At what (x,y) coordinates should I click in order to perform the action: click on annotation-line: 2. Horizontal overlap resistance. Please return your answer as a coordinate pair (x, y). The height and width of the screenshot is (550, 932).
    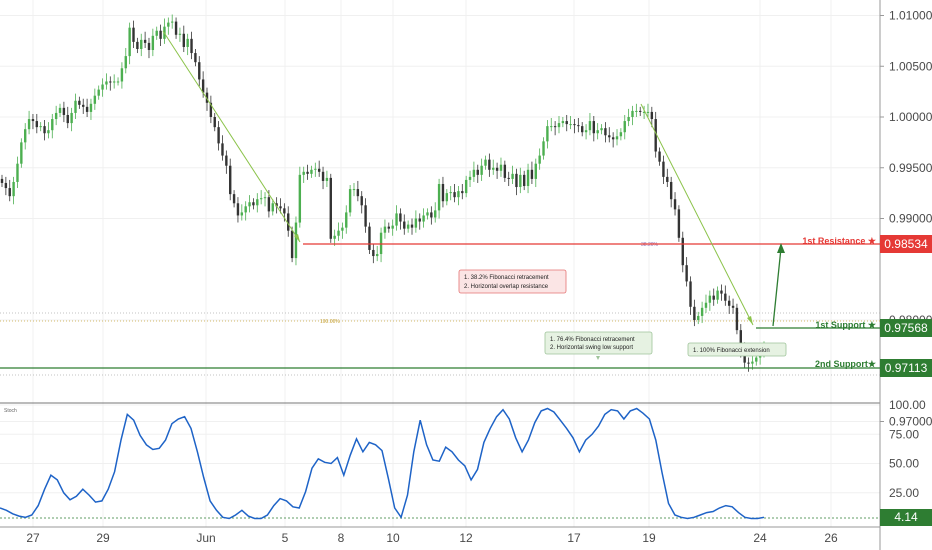
    Looking at the image, I should click on (506, 287).